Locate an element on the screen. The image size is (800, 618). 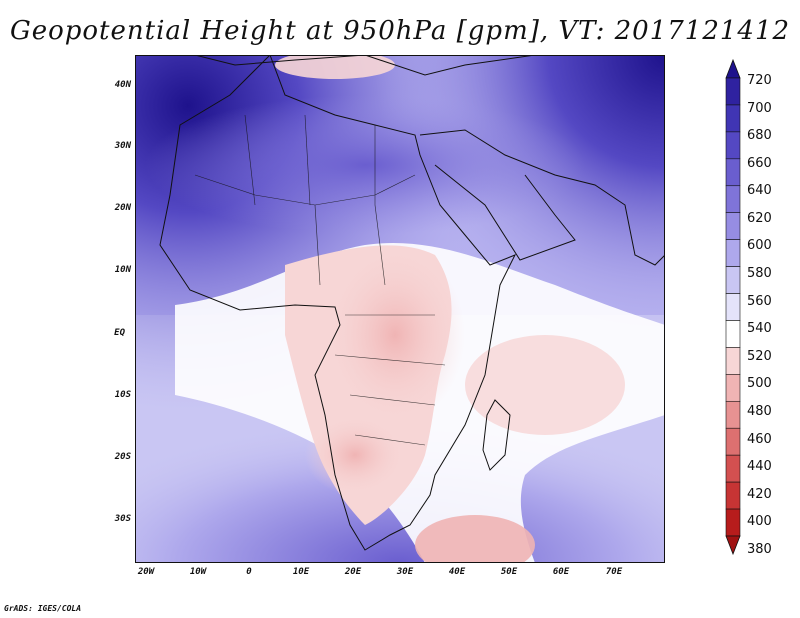
arabia-coast is located at coordinates (505, 212).